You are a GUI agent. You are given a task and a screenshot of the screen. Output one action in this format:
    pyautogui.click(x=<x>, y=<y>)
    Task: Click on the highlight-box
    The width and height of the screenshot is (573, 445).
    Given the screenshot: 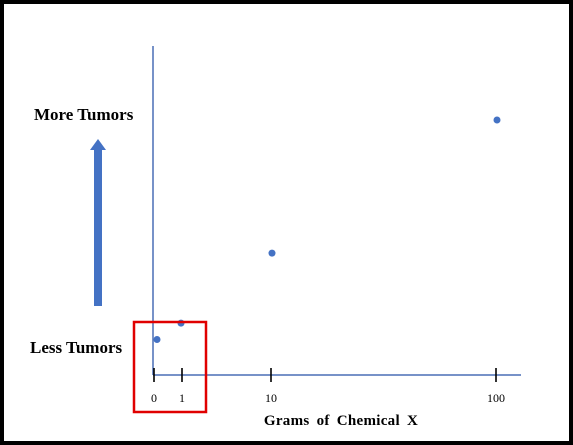 What is the action you would take?
    pyautogui.click(x=170, y=367)
    